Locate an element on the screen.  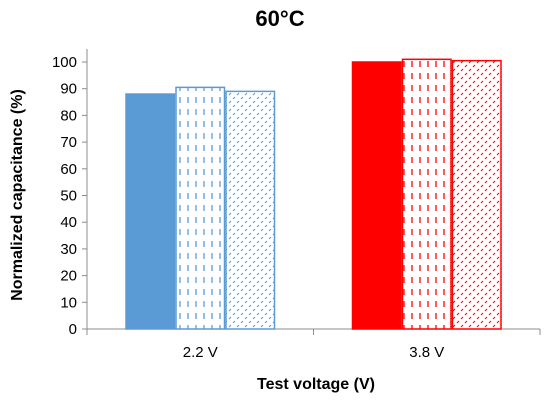
y-tick-label: 0 is located at coordinates (73, 329).